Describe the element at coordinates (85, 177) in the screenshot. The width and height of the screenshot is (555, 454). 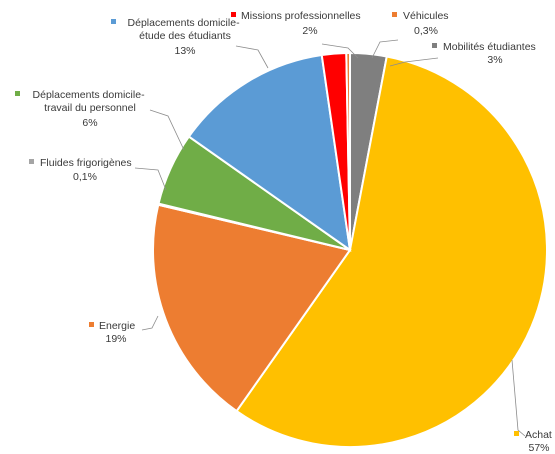
I see `label-fluides-value: 0,1%` at that location.